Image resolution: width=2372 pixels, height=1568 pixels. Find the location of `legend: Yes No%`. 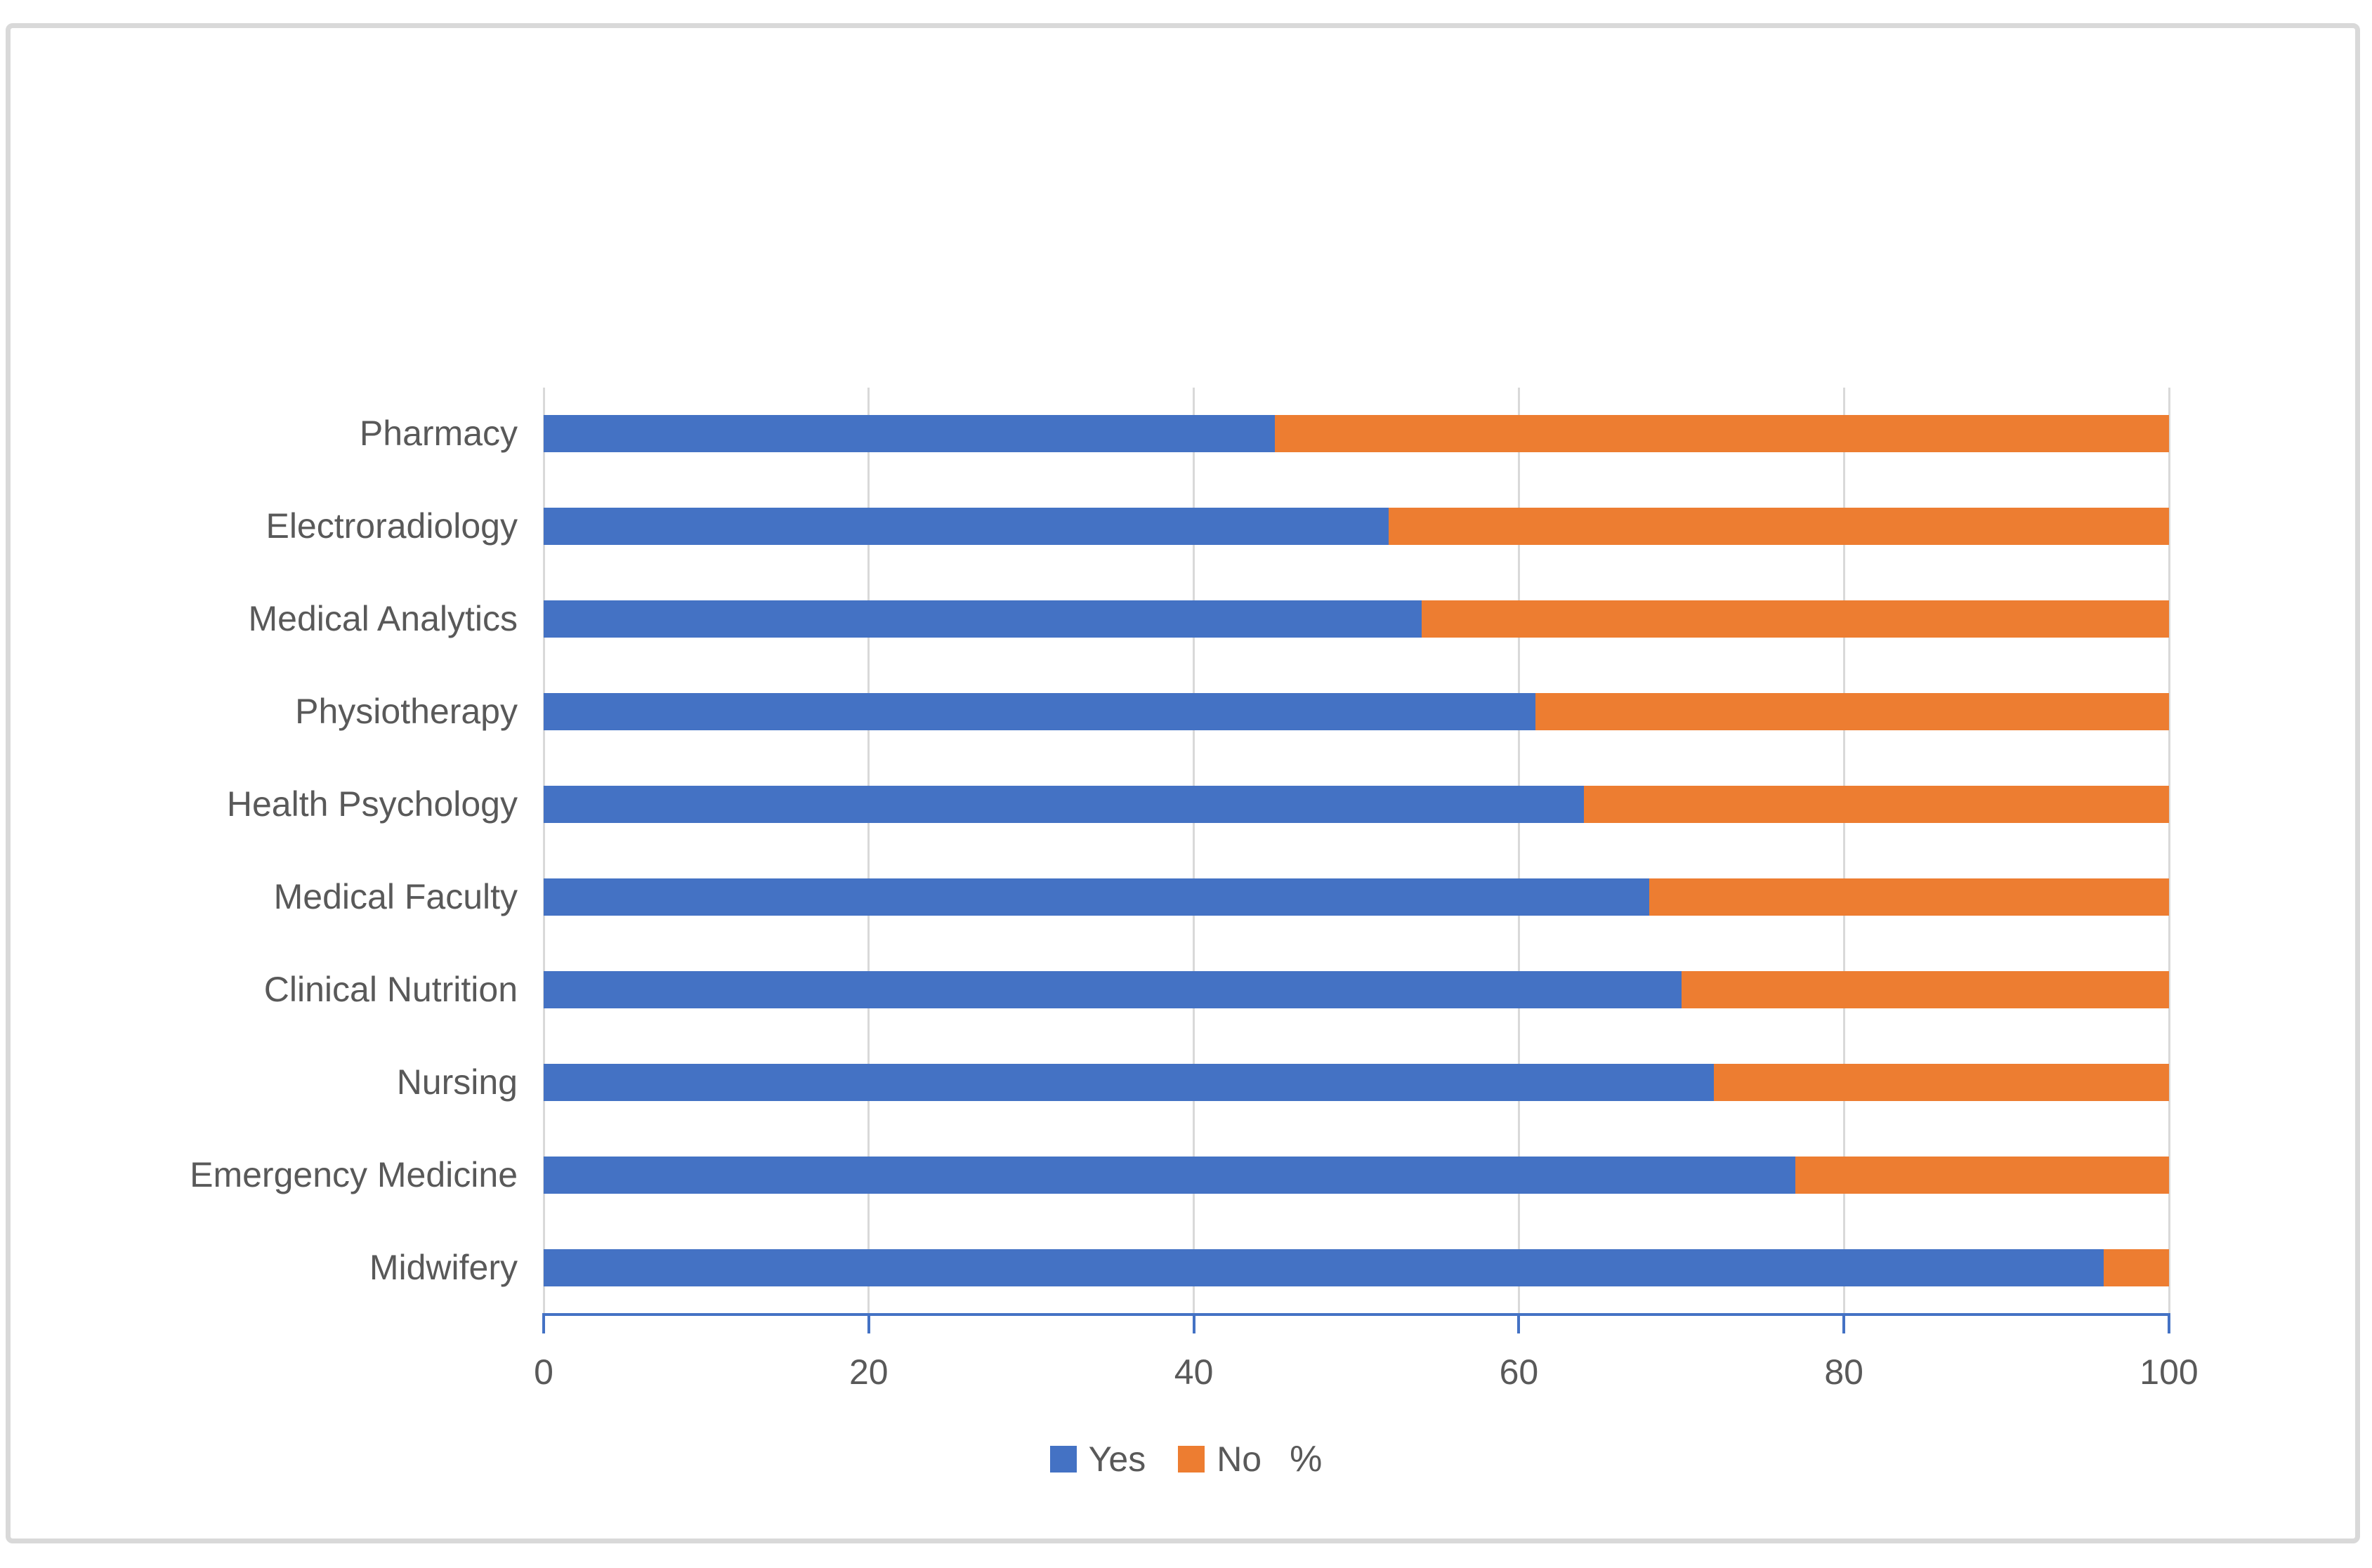

legend: Yes No% is located at coordinates (1186, 1459).